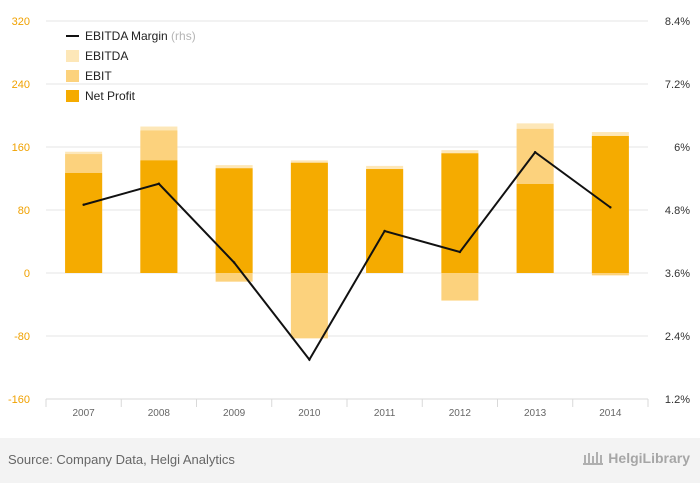  What do you see at coordinates (24, 211) in the screenshot?
I see `left-axis-tick-label: 80` at bounding box center [24, 211].